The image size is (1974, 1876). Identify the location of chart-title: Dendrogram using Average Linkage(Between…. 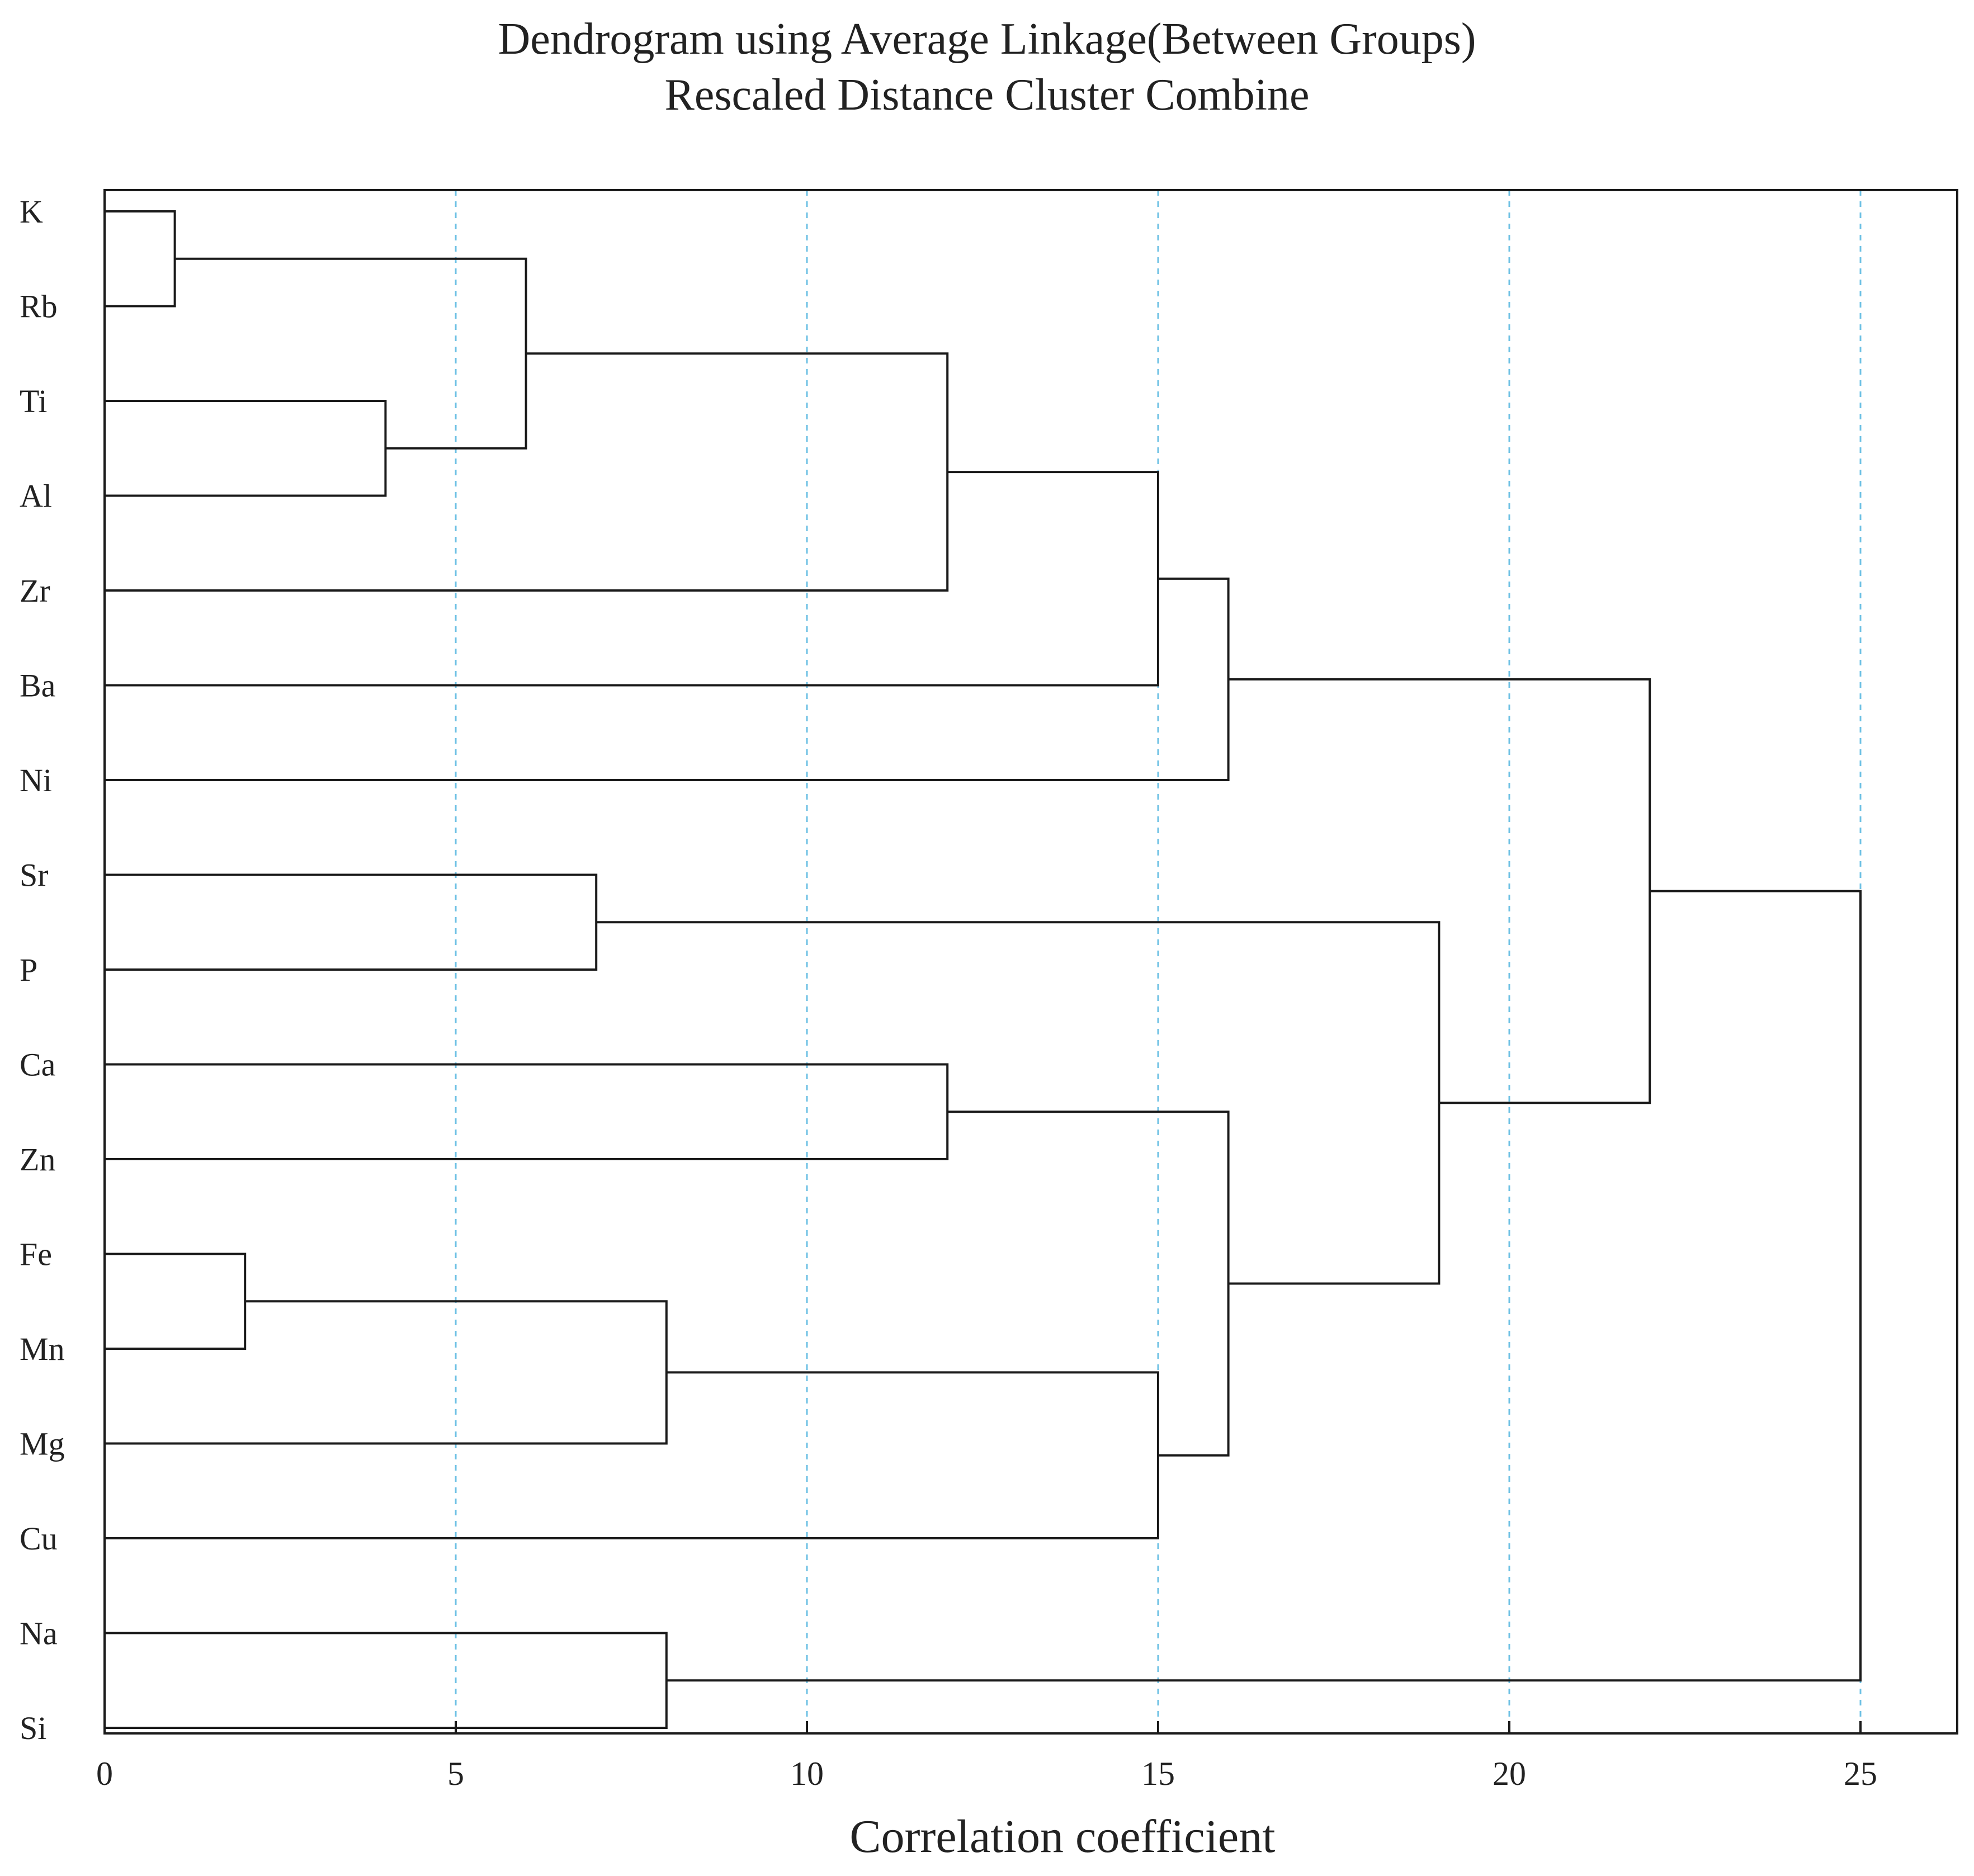
(987, 40).